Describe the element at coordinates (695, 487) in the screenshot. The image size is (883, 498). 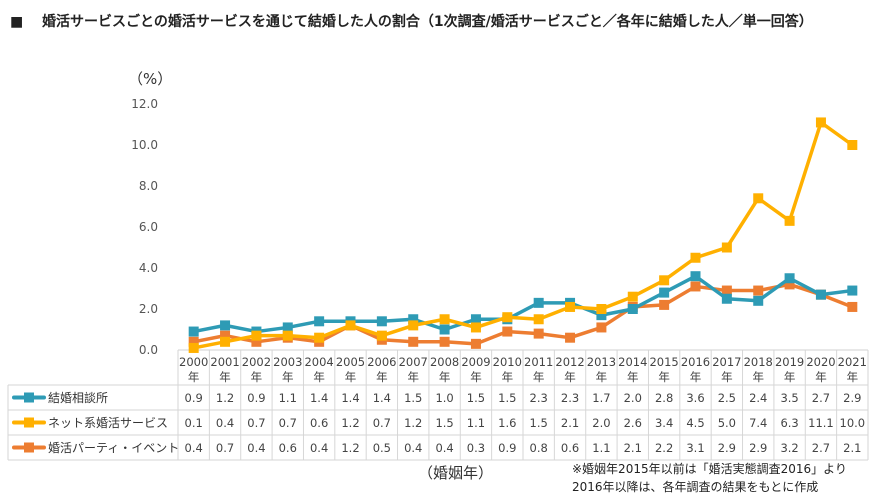
I see `note-line-2: 2016年以降は、各年調査の結果をもとに作成` at that location.